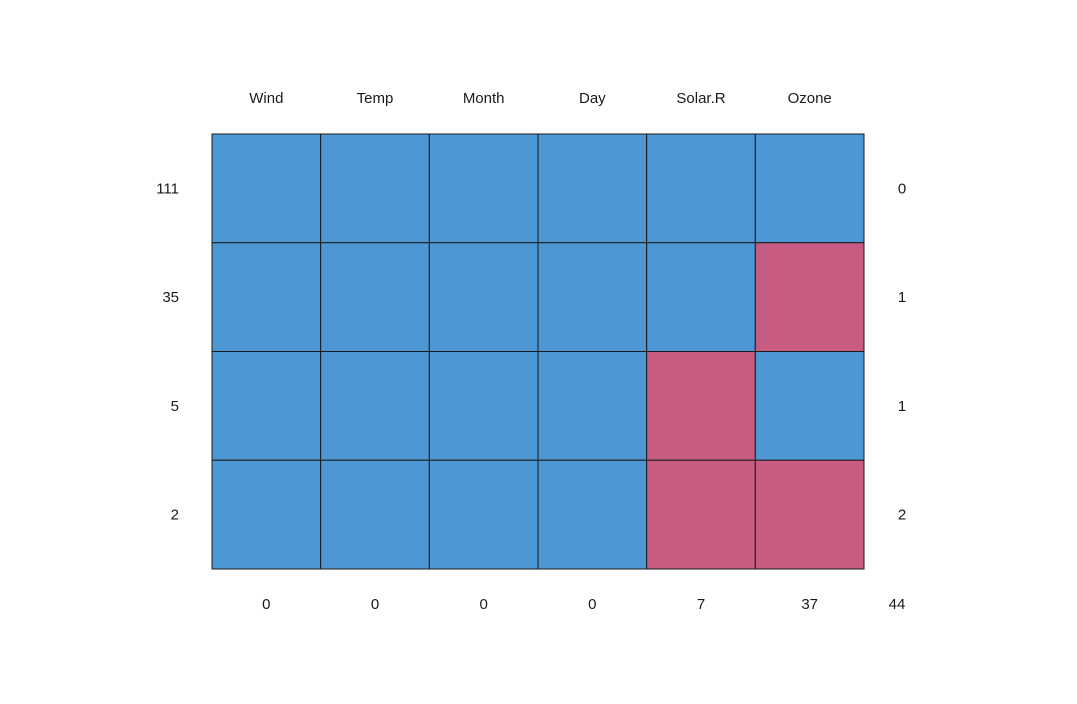 This screenshot has height=704, width=1077. What do you see at coordinates (484, 98) in the screenshot?
I see `variable-label: Month` at bounding box center [484, 98].